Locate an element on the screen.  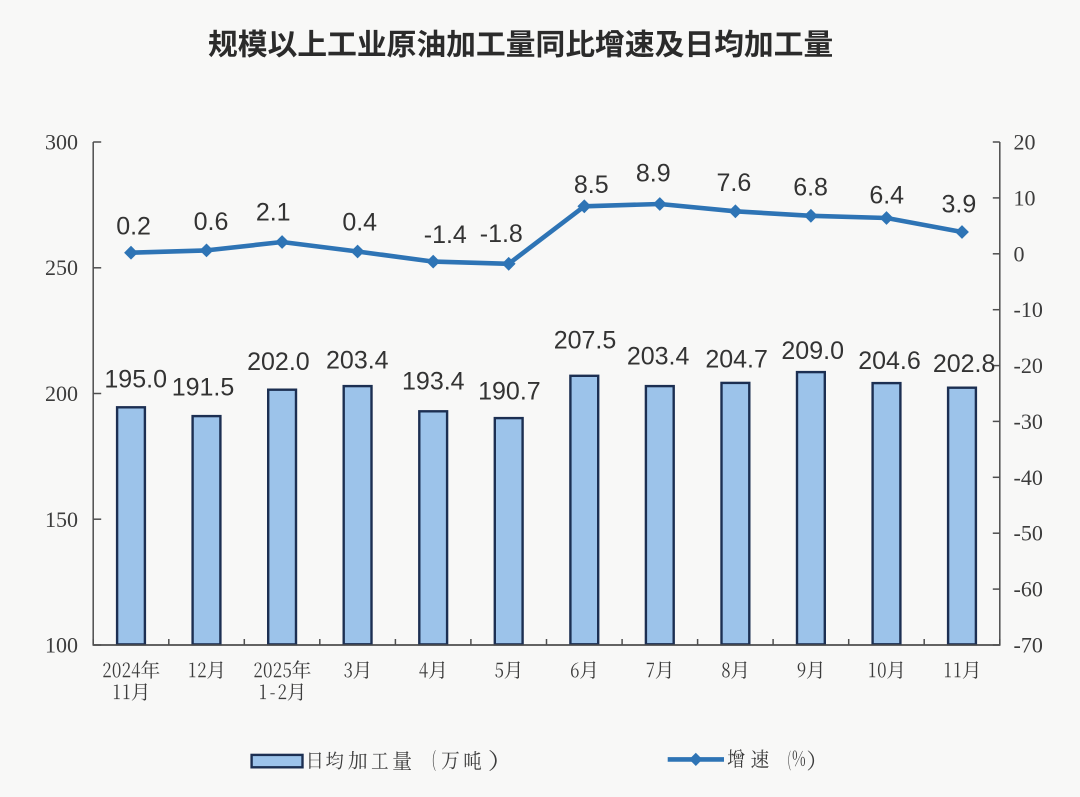
svg-text: 191.5 is located at coordinates (203, 387).